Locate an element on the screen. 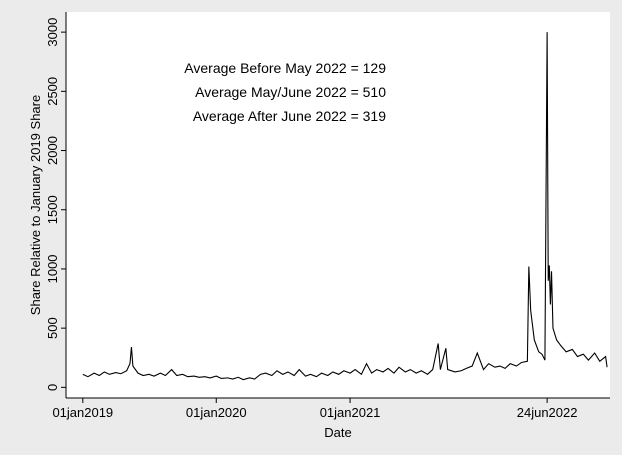 The height and width of the screenshot is (455, 622). y-tick-label: 0 is located at coordinates (52, 387).